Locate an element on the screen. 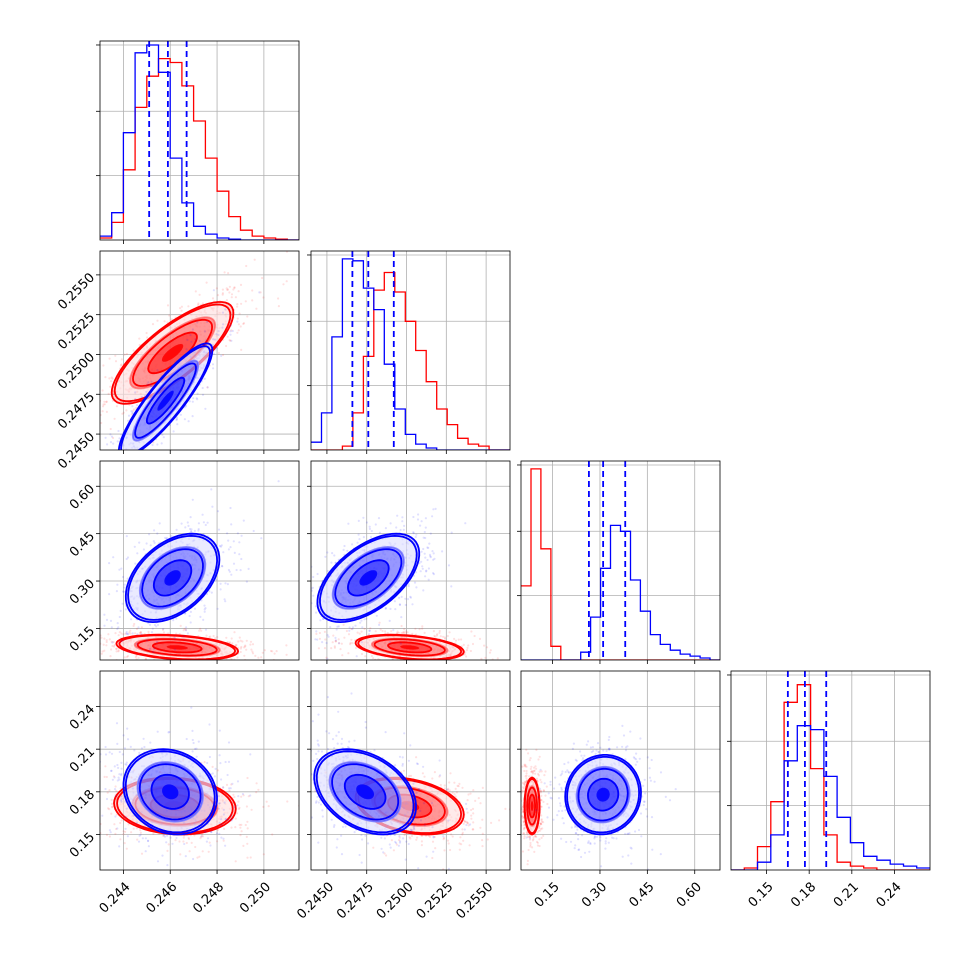 Image resolution: width=970 pixels, height=970 pixels. red-density-core is located at coordinates (172, 353).